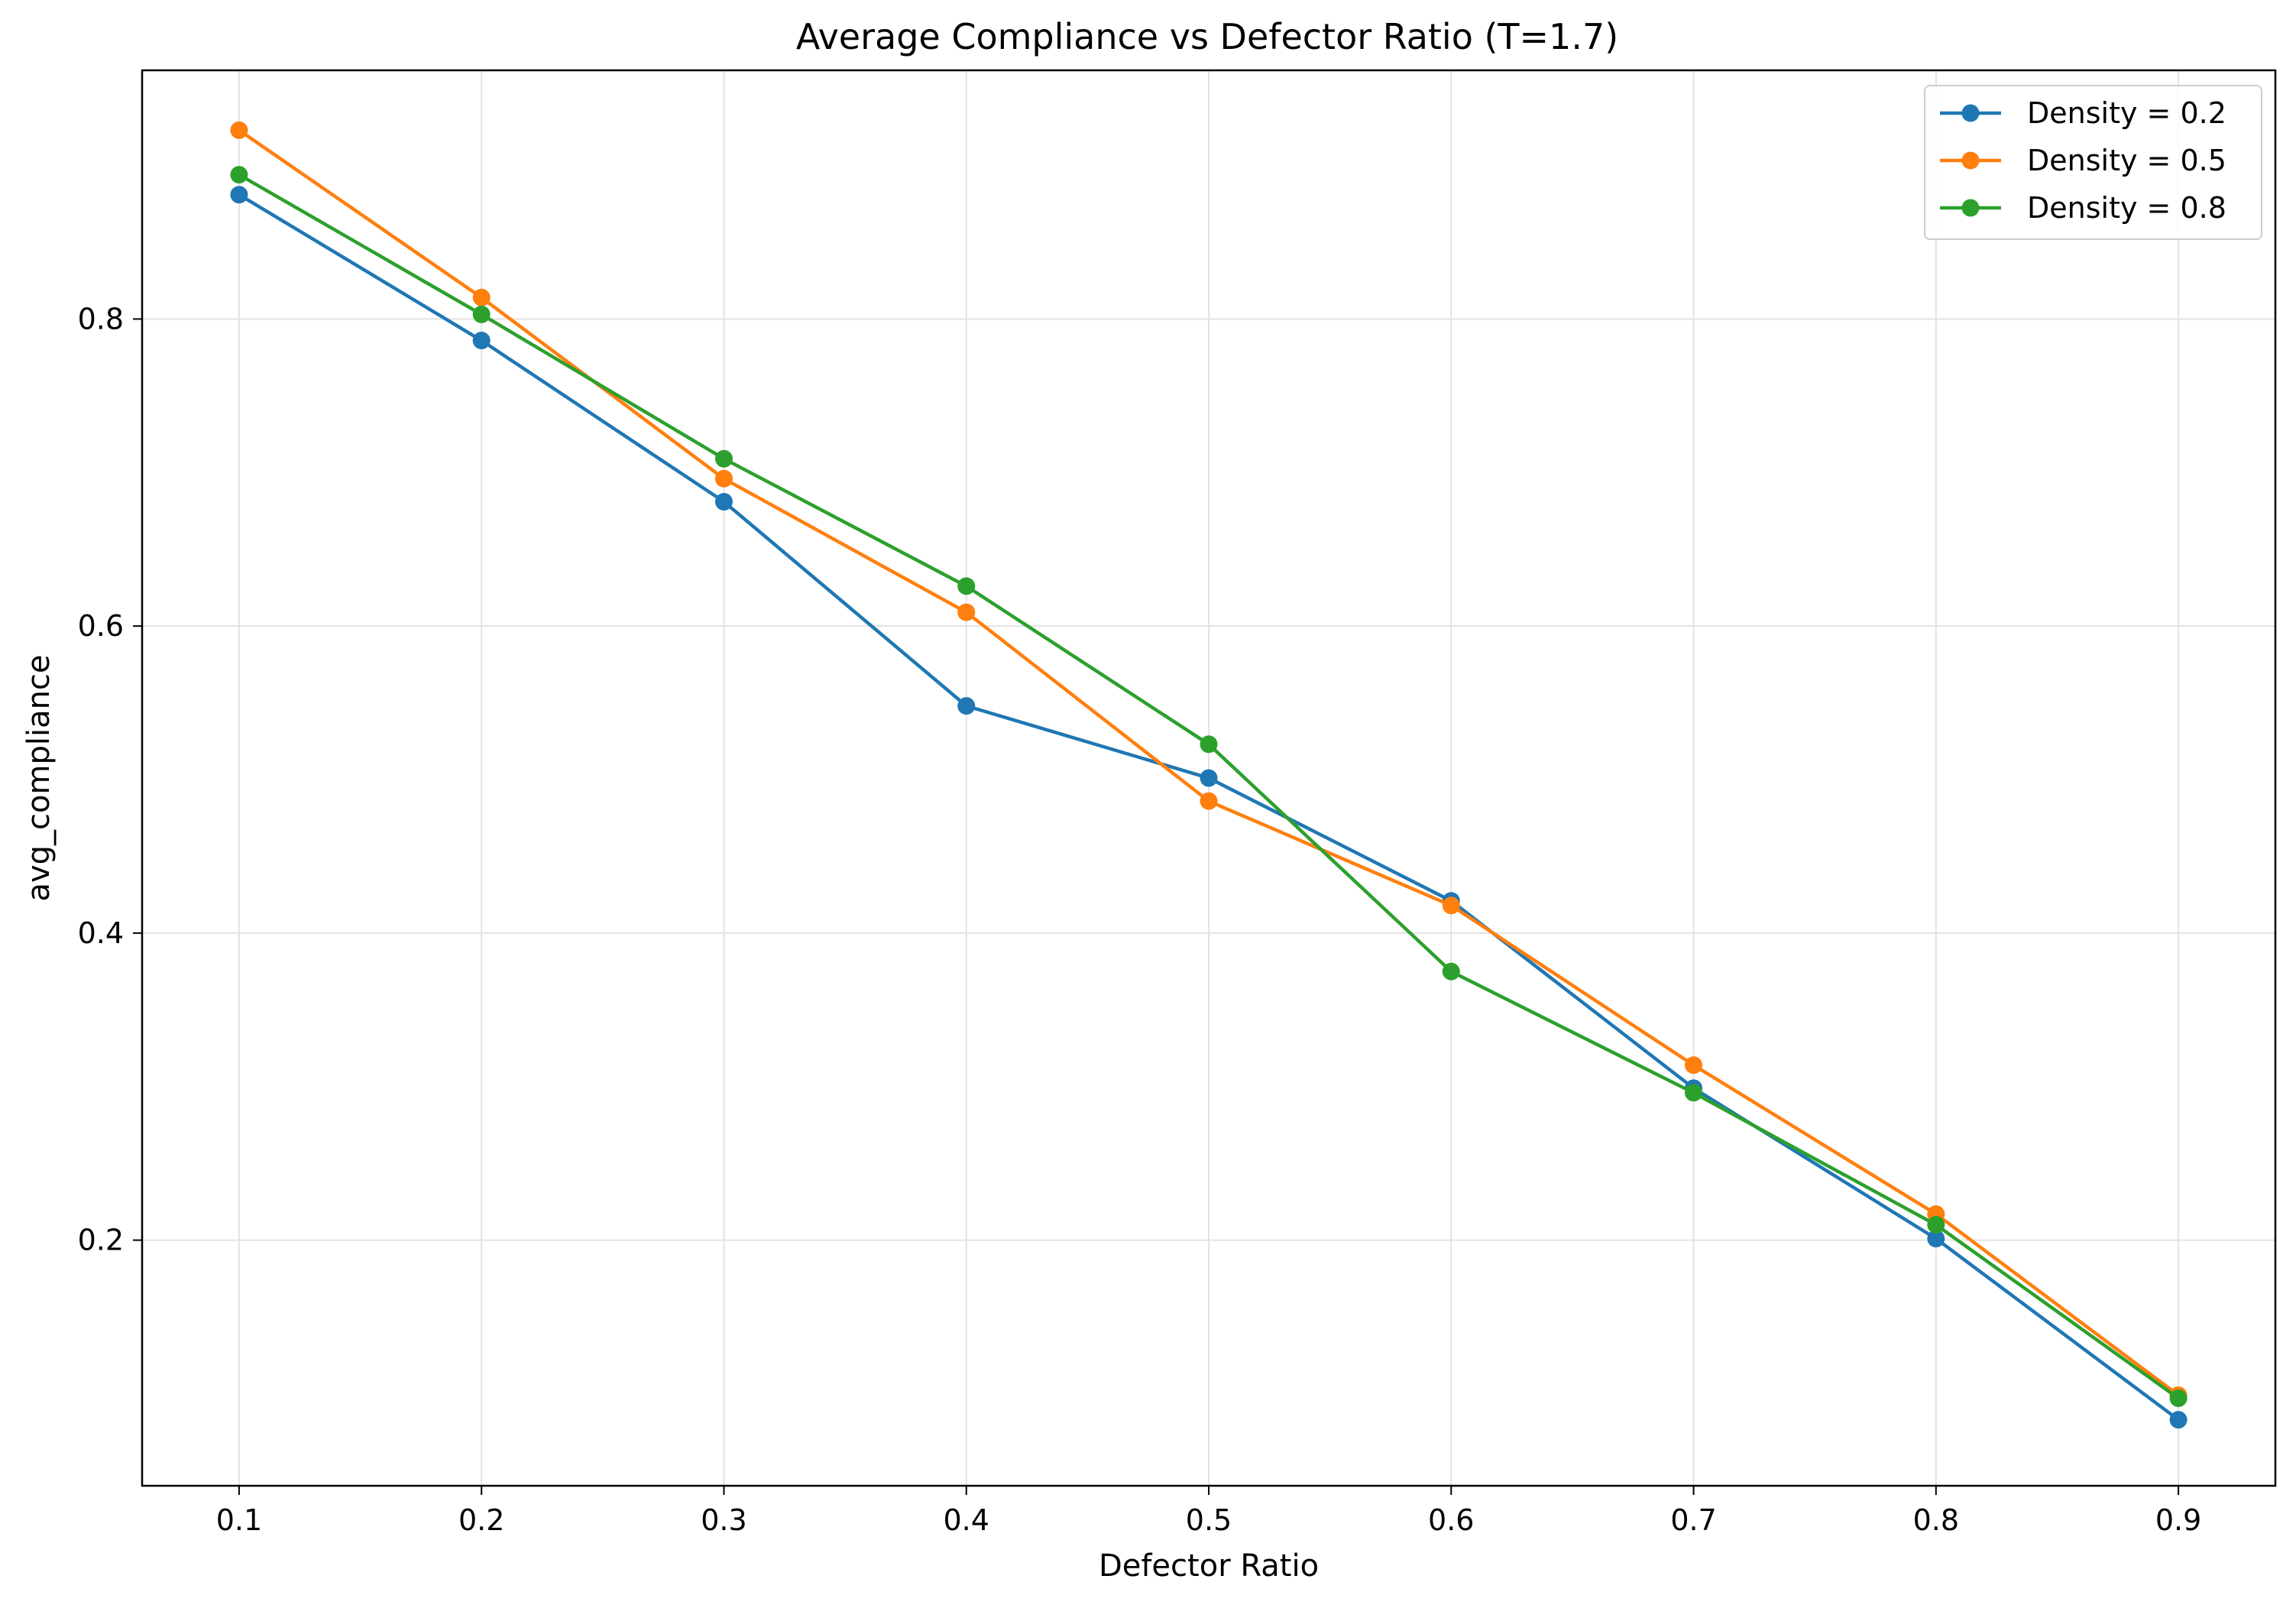 This screenshot has width=2296, height=1605. What do you see at coordinates (1209, 1520) in the screenshot?
I see `x-tick-label: 0.5` at bounding box center [1209, 1520].